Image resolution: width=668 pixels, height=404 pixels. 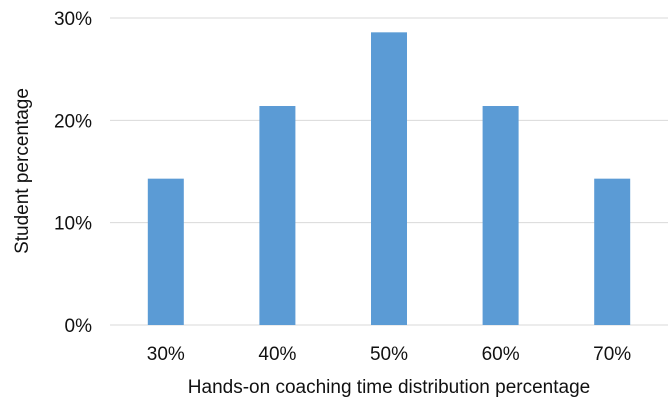 What do you see at coordinates (73, 121) in the screenshot?
I see `y-tick-label: 20%` at bounding box center [73, 121].